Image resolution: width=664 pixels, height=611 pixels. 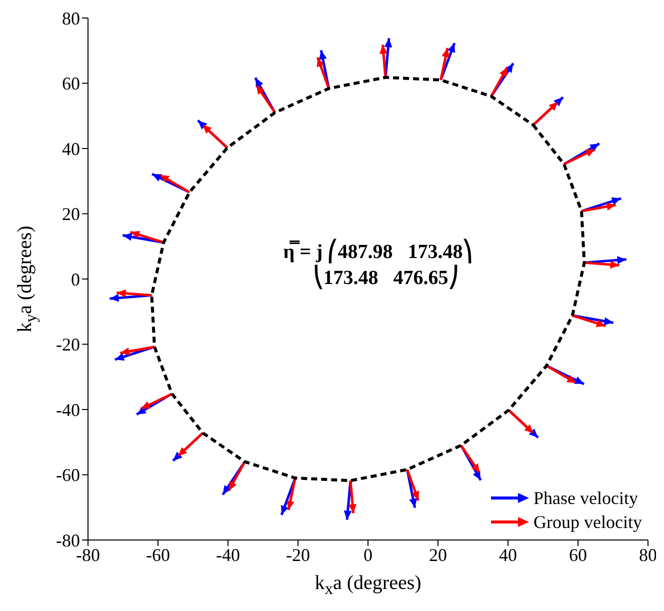 What do you see at coordinates (648, 554) in the screenshot?
I see `x-tick-label: 80` at bounding box center [648, 554].